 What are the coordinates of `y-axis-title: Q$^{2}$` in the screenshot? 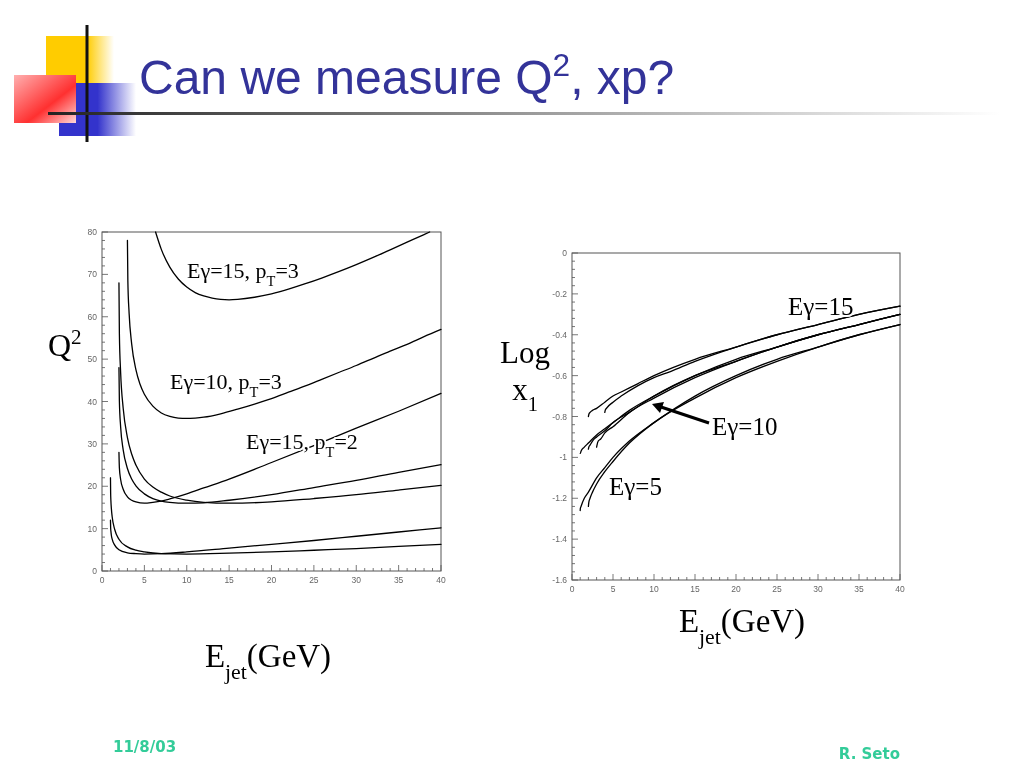 It's located at (65, 344).